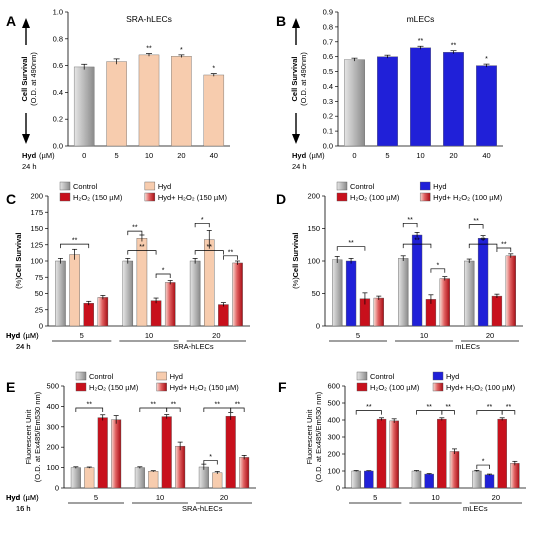 This screenshot has width=533, height=550. What do you see at coordinates (328, 41) in the screenshot?
I see `y-tick-label: 0.7` at bounding box center [328, 41].